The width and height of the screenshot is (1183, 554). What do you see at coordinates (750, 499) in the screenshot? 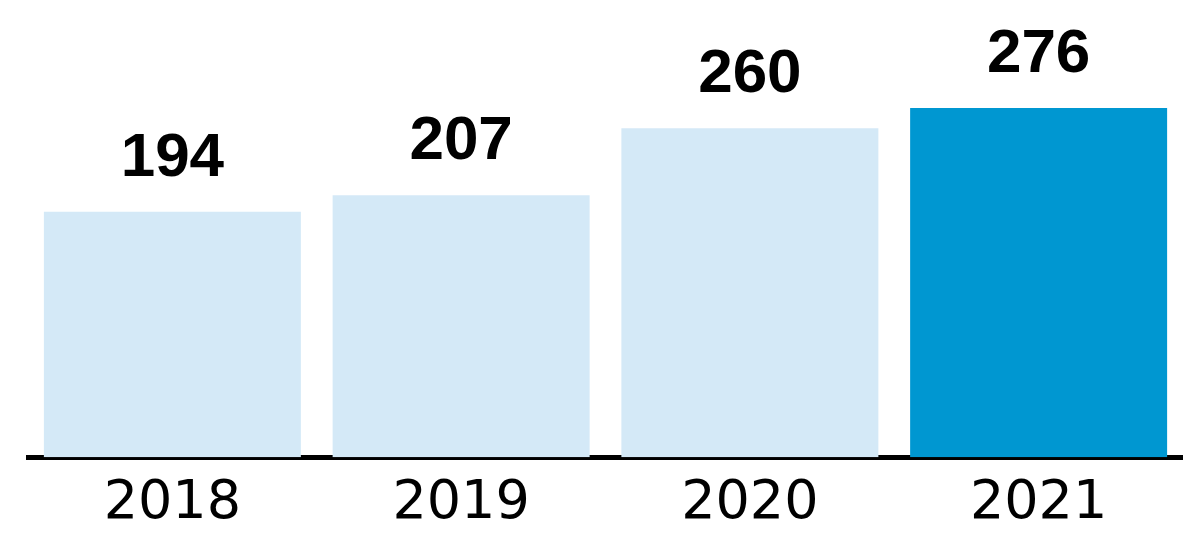
I see `x-tick-label: 2020` at bounding box center [750, 499].